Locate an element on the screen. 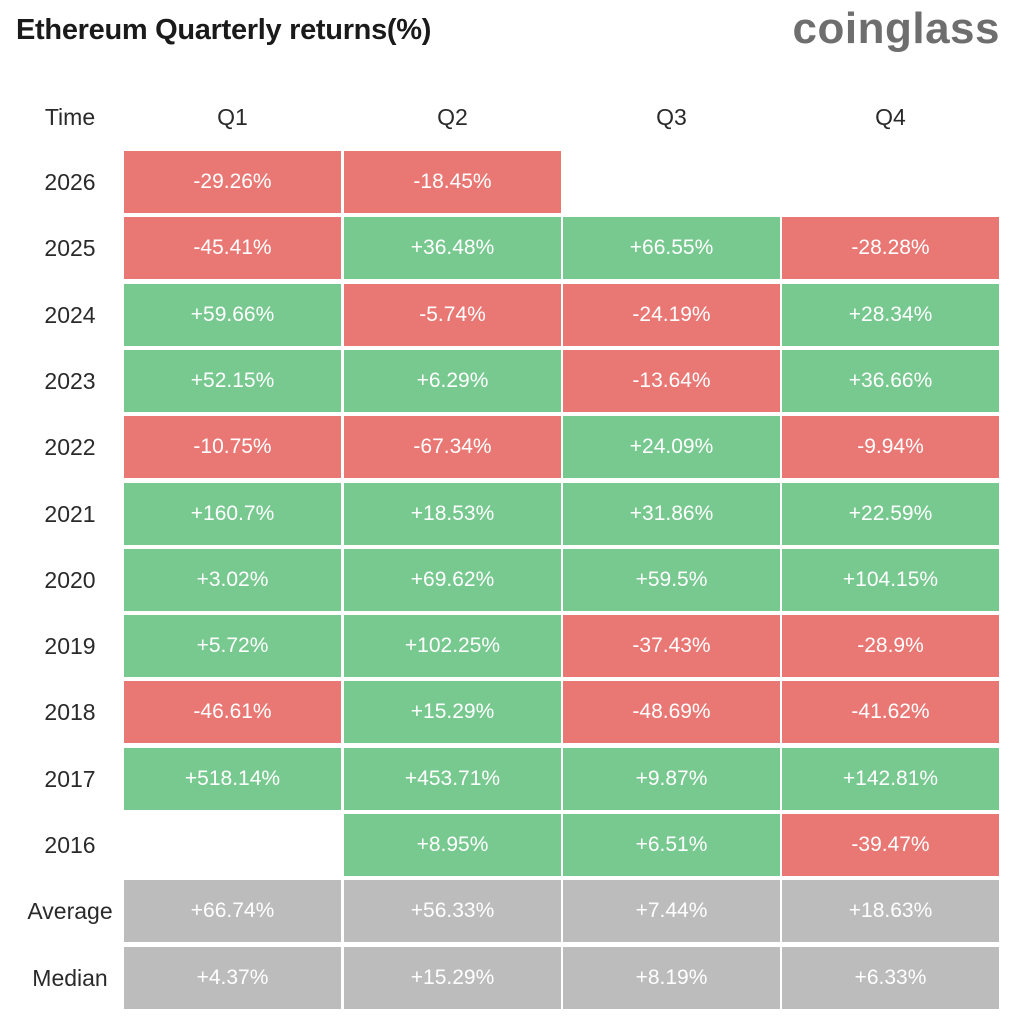 Image resolution: width=1022 pixels, height=1024 pixels. return-cell-2024-q1: +59.66% is located at coordinates (232, 315).